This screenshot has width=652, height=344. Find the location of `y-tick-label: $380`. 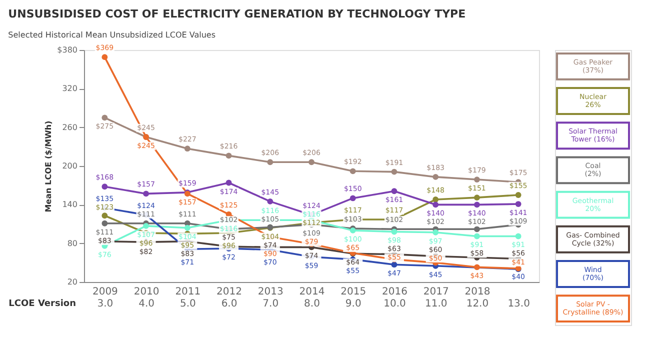

y-tick-label: $380 is located at coordinates (67, 50).